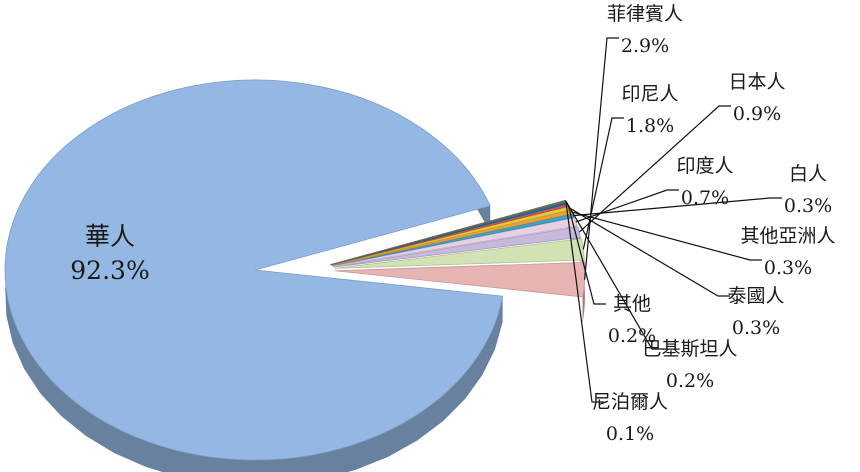 This screenshot has width=860, height=472. Describe the element at coordinates (630, 402) in the screenshot. I see `slice-name-label: 尼泊爾人` at that location.